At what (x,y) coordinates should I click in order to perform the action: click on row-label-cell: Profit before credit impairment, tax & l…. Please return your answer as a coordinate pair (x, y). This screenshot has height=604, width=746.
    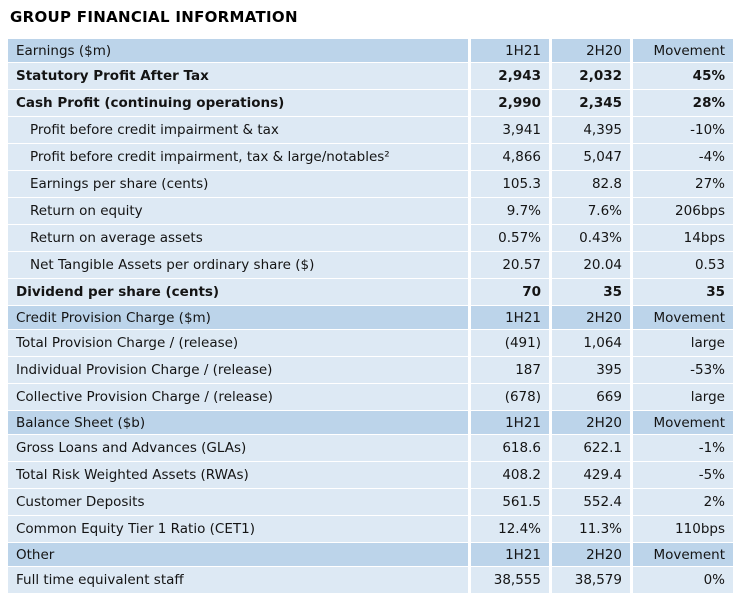
    Looking at the image, I should click on (238, 157).